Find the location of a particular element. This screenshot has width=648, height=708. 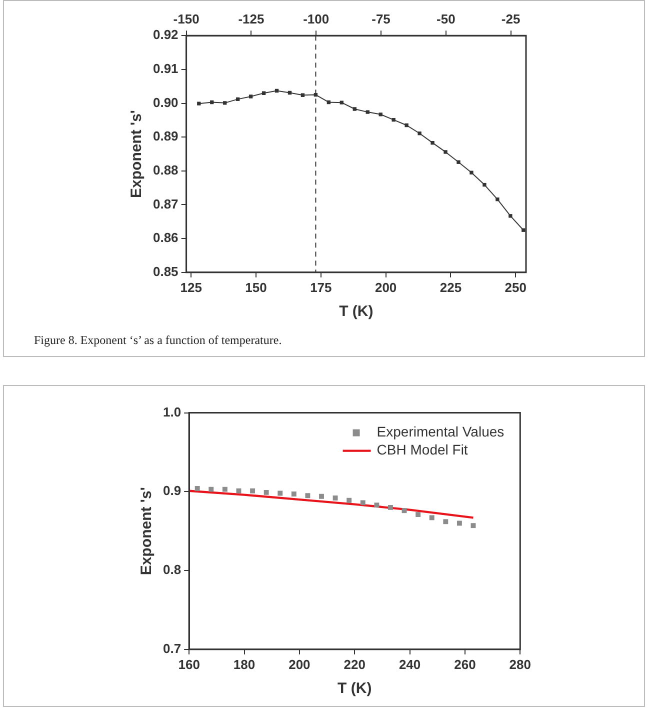

x-tick-label: 175 is located at coordinates (321, 287).